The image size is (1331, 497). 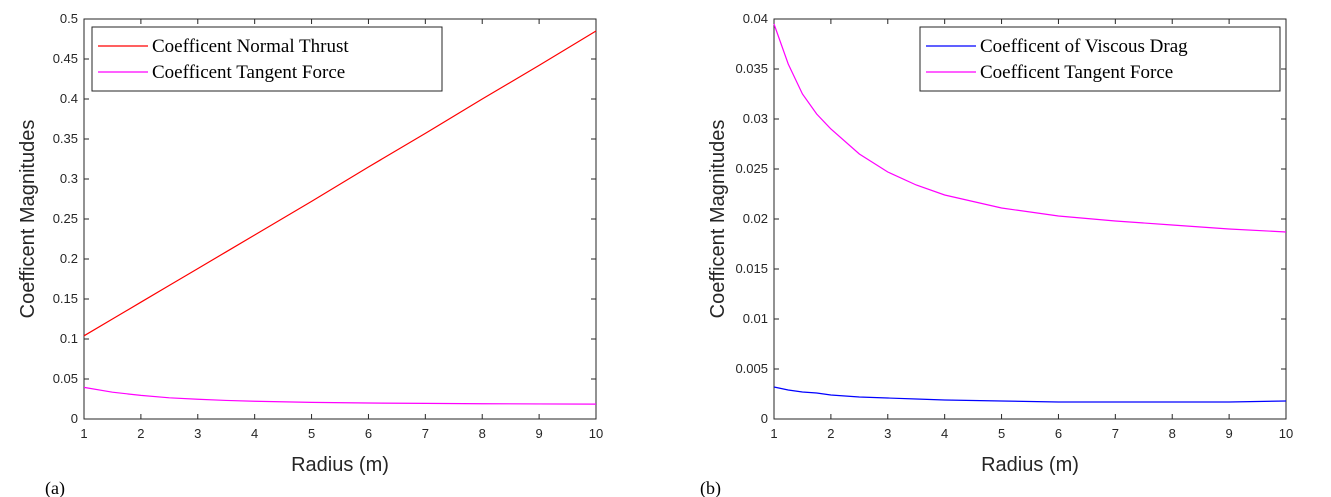 What do you see at coordinates (69, 258) in the screenshot?
I see `y-tick-label: 0.2` at bounding box center [69, 258].